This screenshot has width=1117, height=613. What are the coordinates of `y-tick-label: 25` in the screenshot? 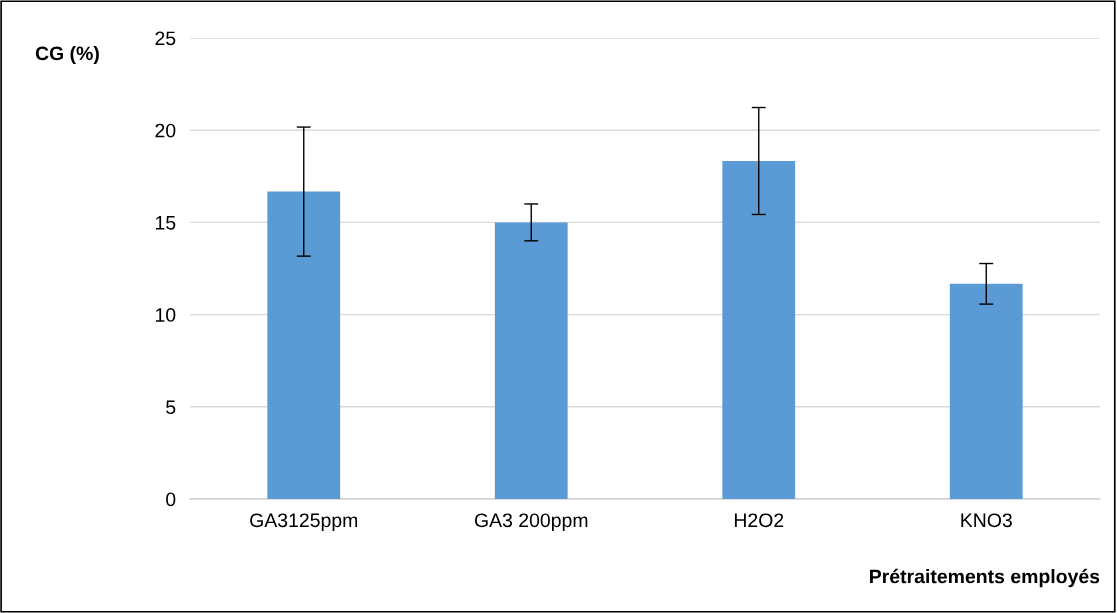 It's located at (165, 38).